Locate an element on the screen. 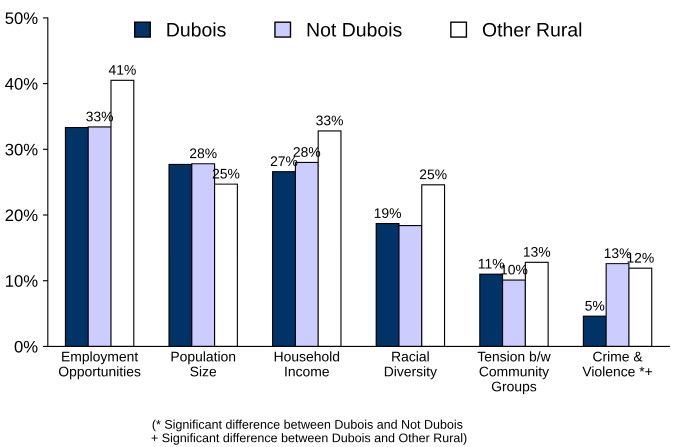 Image resolution: width=683 pixels, height=447 pixels. data-label: 27% is located at coordinates (284, 161).